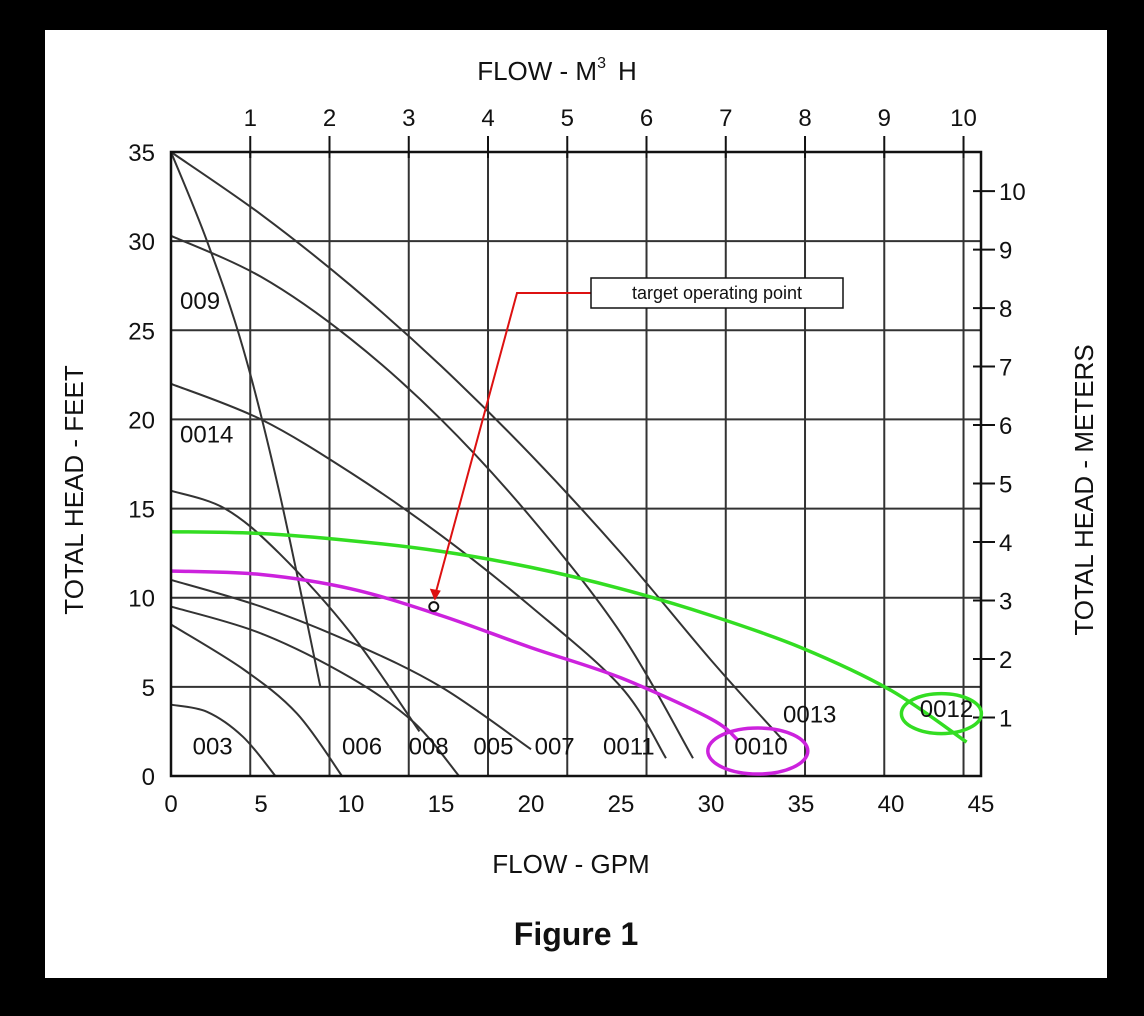 The height and width of the screenshot is (1016, 1144). What do you see at coordinates (1005, 368) in the screenshot?
I see `right-tick-label: 7` at bounding box center [1005, 368].